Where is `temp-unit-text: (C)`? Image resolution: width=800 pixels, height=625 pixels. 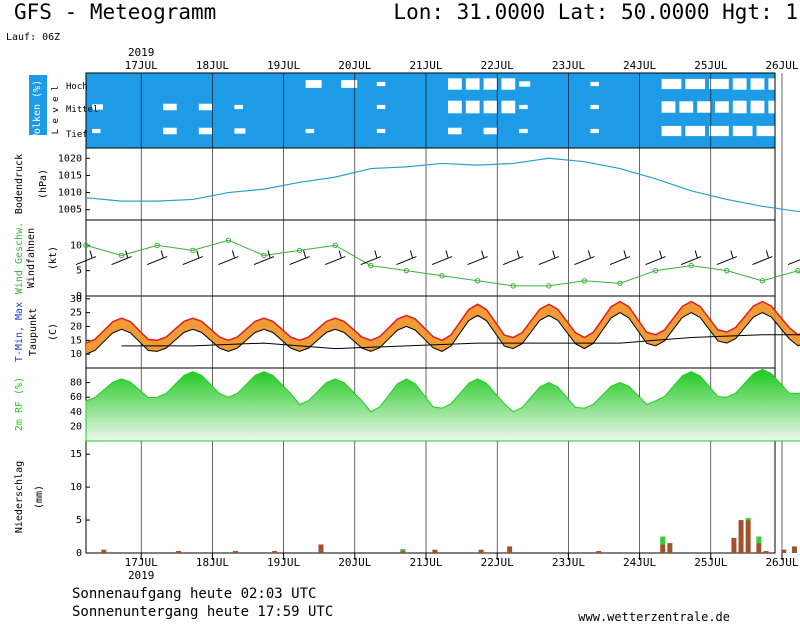 temp-unit-text: (C) is located at coordinates (53, 332).